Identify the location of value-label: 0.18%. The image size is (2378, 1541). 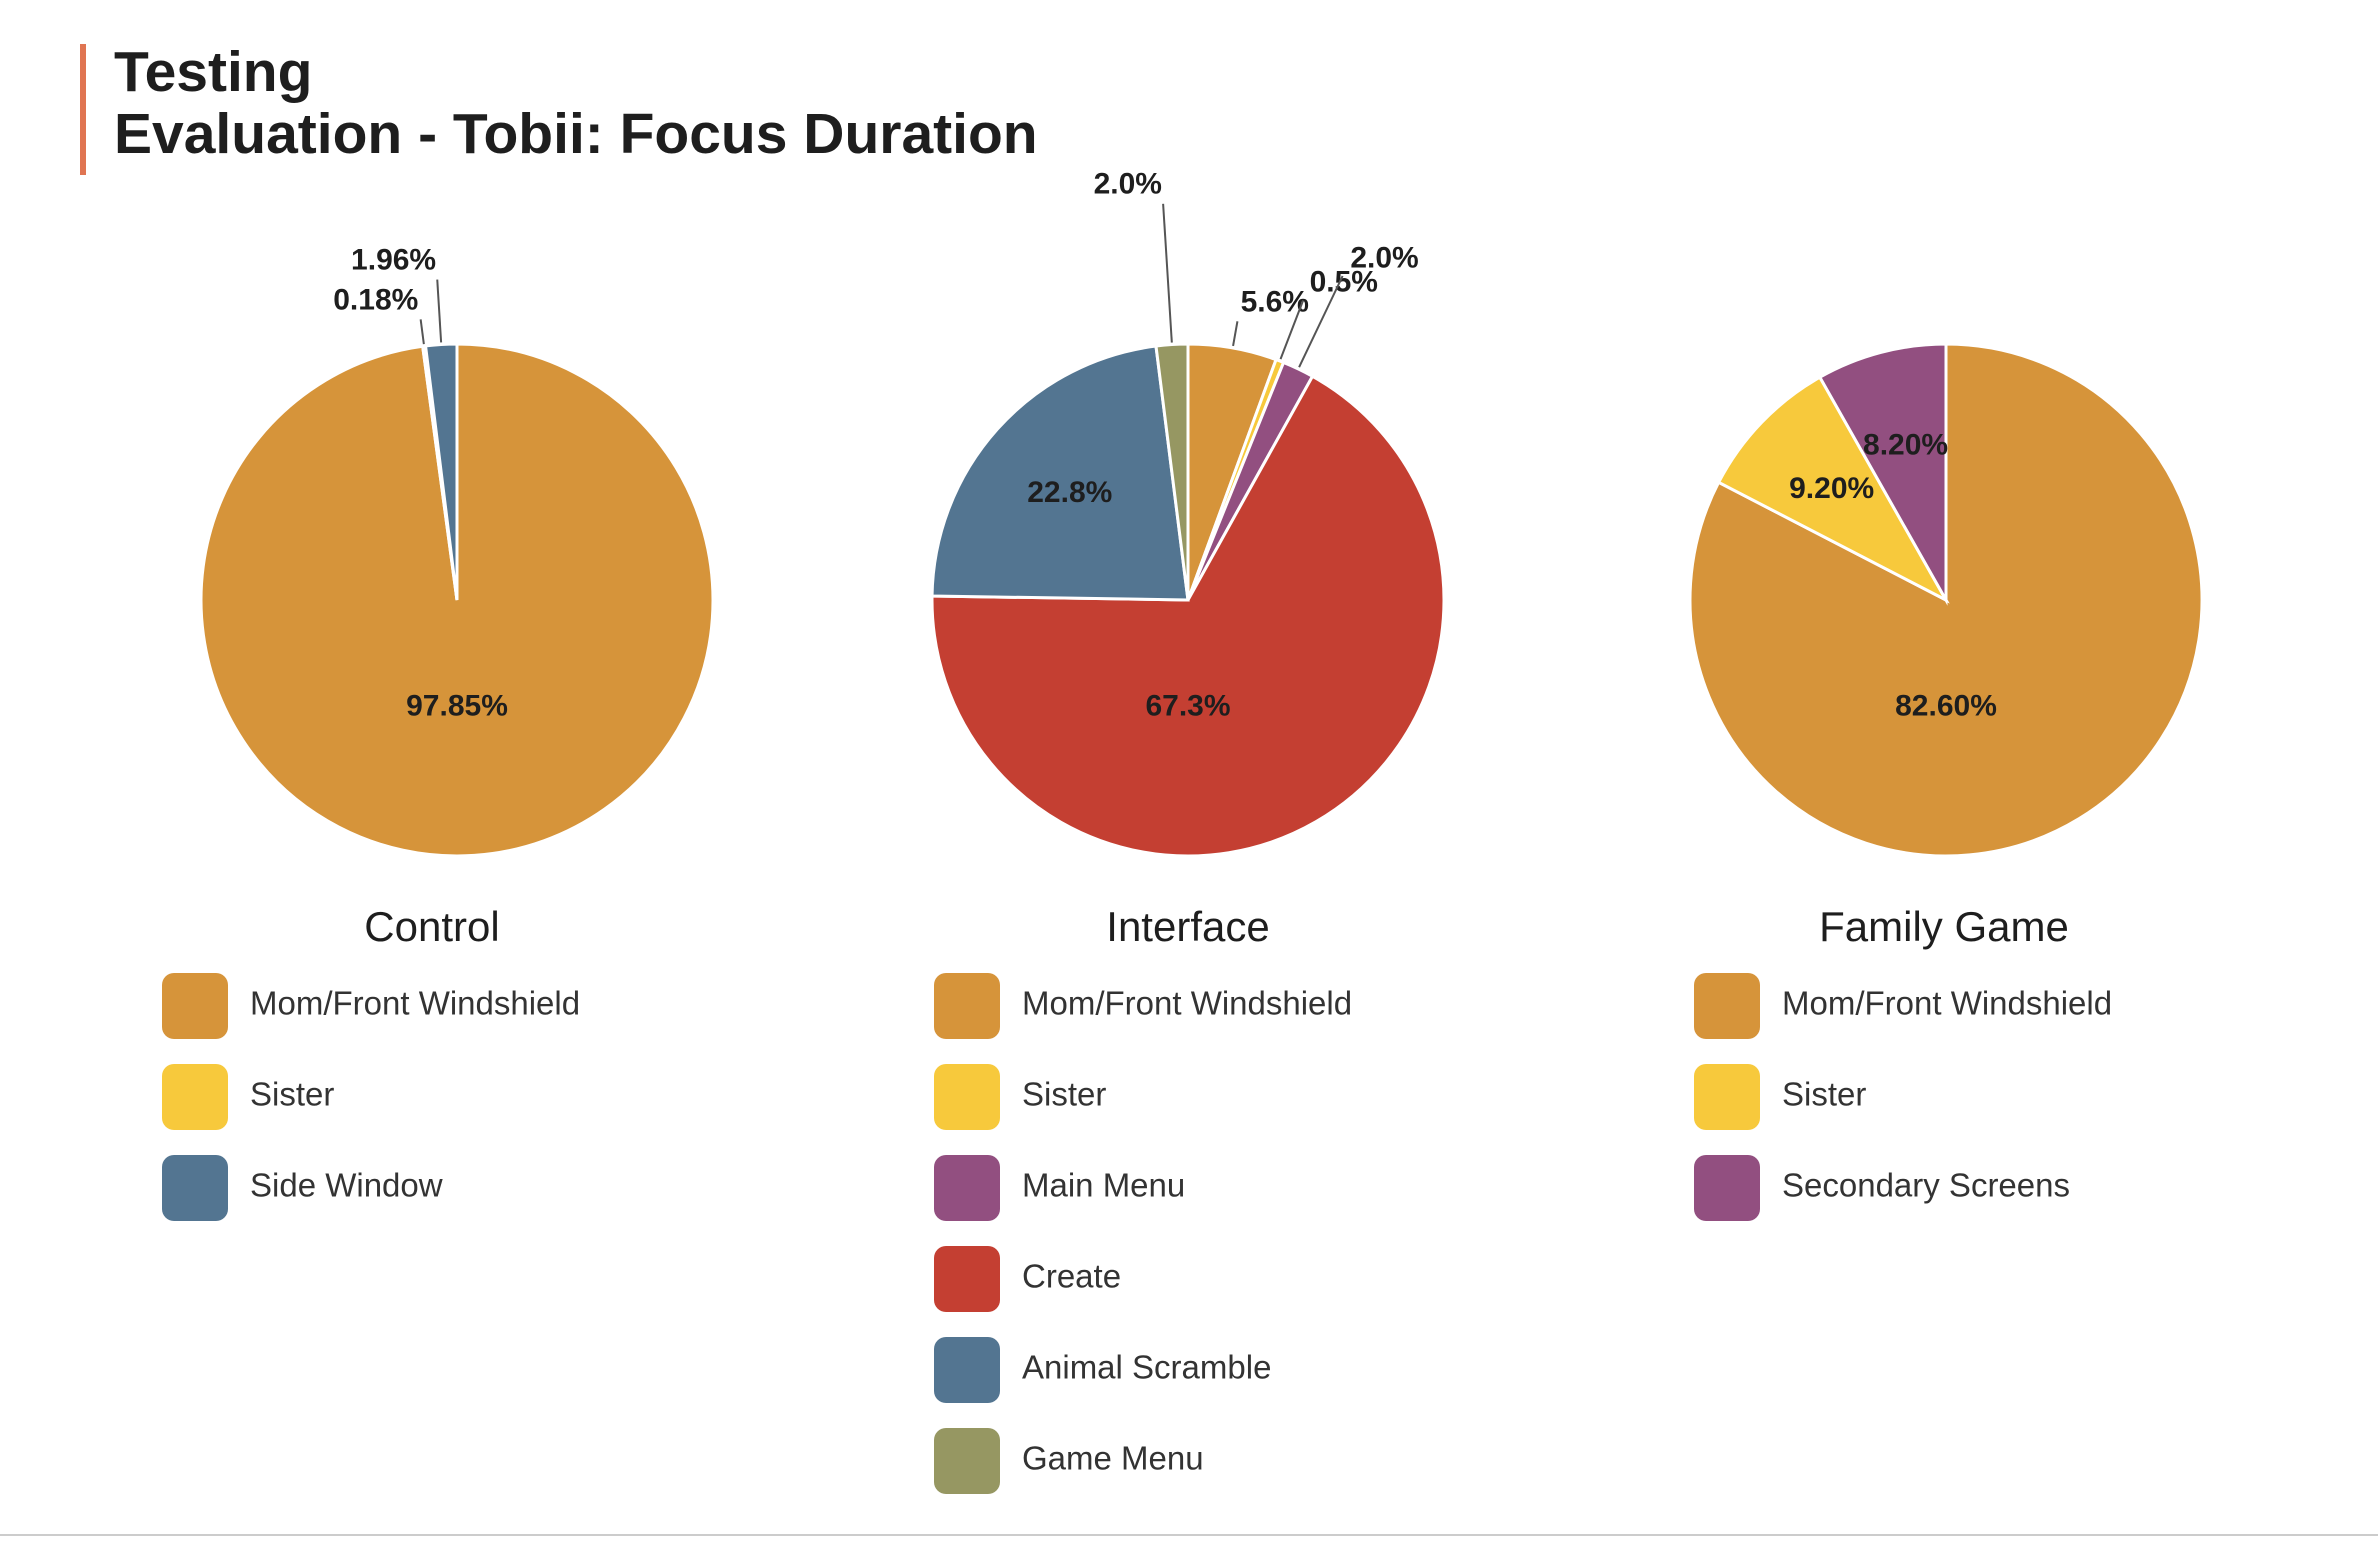
(375, 299).